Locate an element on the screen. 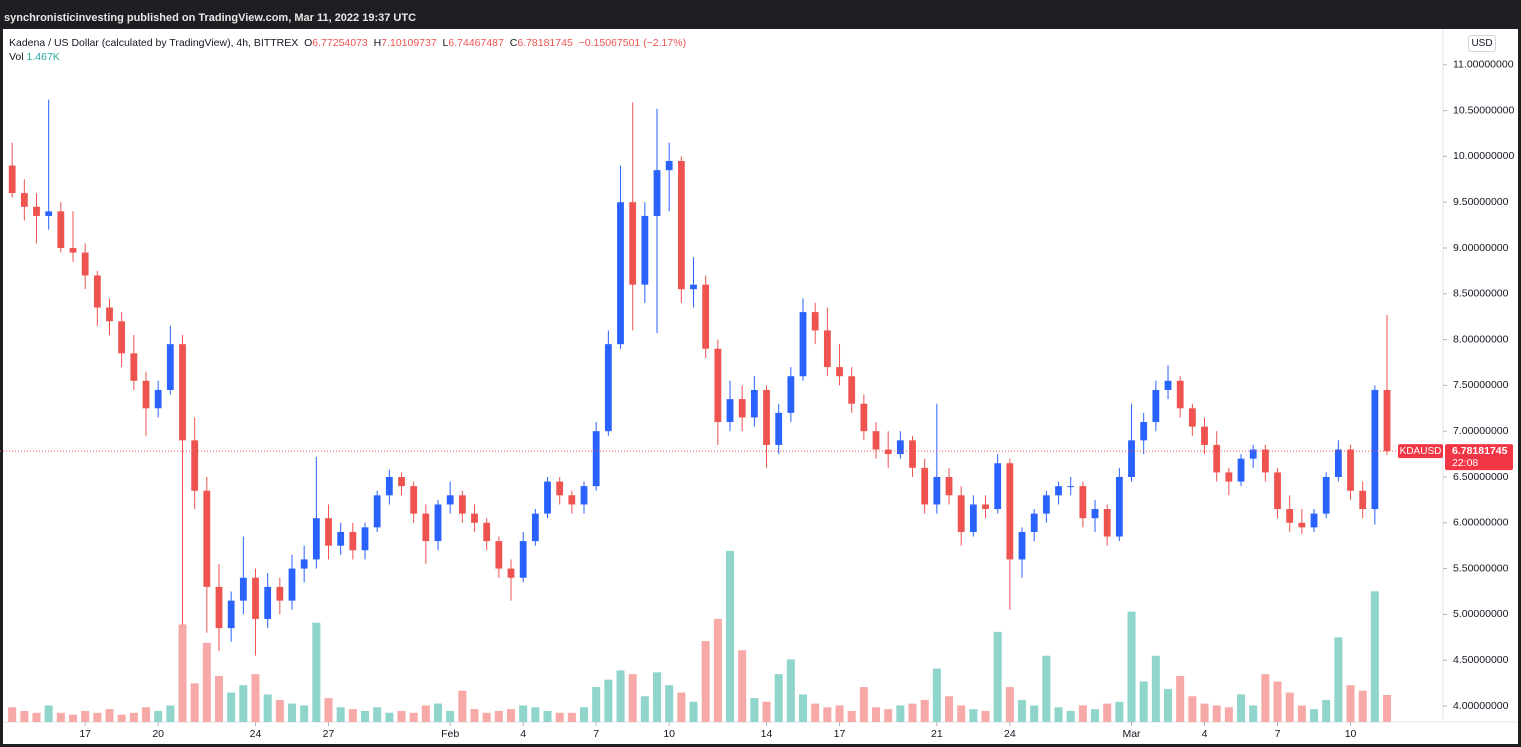 This screenshot has height=747, width=1521. ohlc-value: 6.77254073 is located at coordinates (340, 43).